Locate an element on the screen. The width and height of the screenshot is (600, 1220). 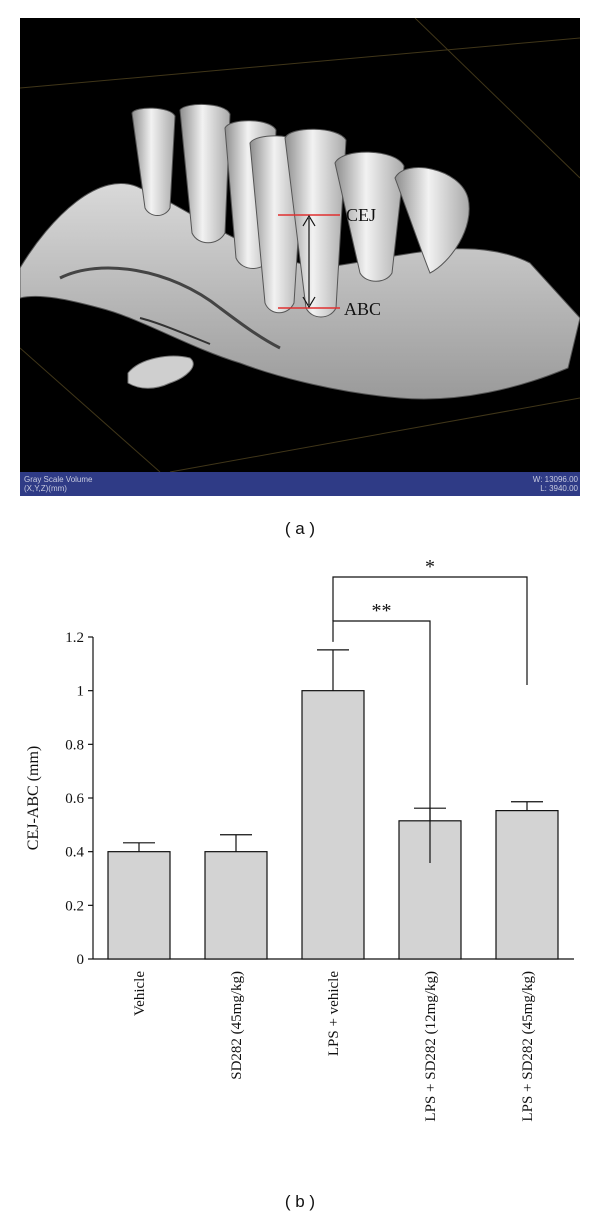
significance-label: * is located at coordinates (430, 567).